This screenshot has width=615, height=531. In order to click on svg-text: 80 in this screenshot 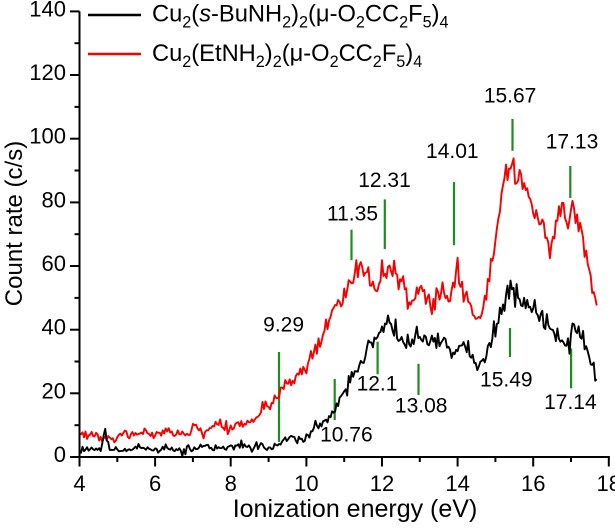, I will do `click(54, 199)`.